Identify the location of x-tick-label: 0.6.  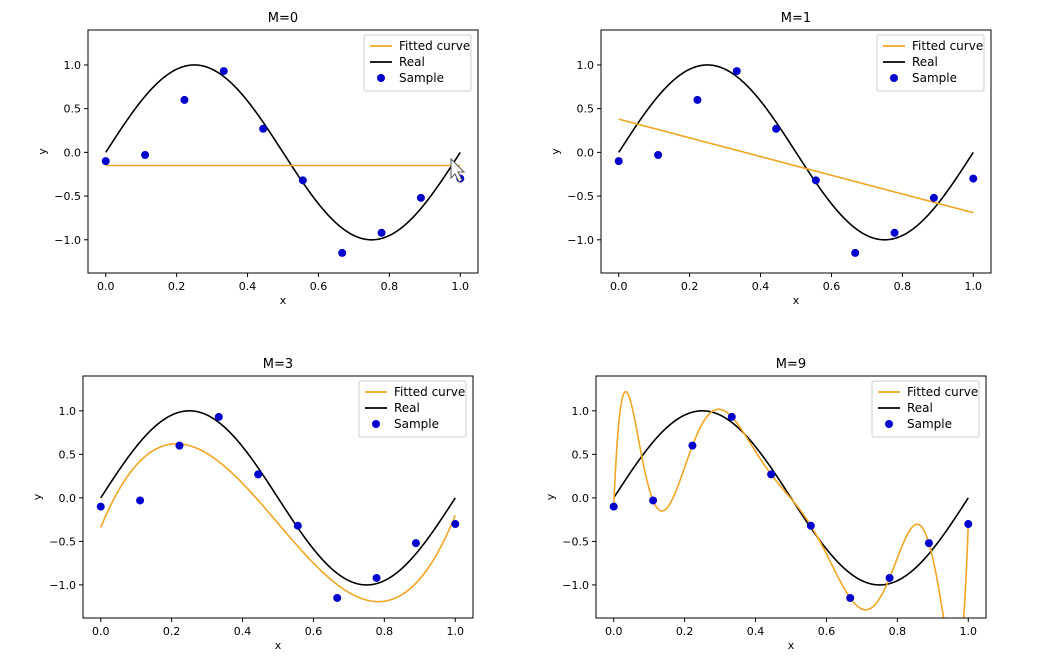
(319, 286).